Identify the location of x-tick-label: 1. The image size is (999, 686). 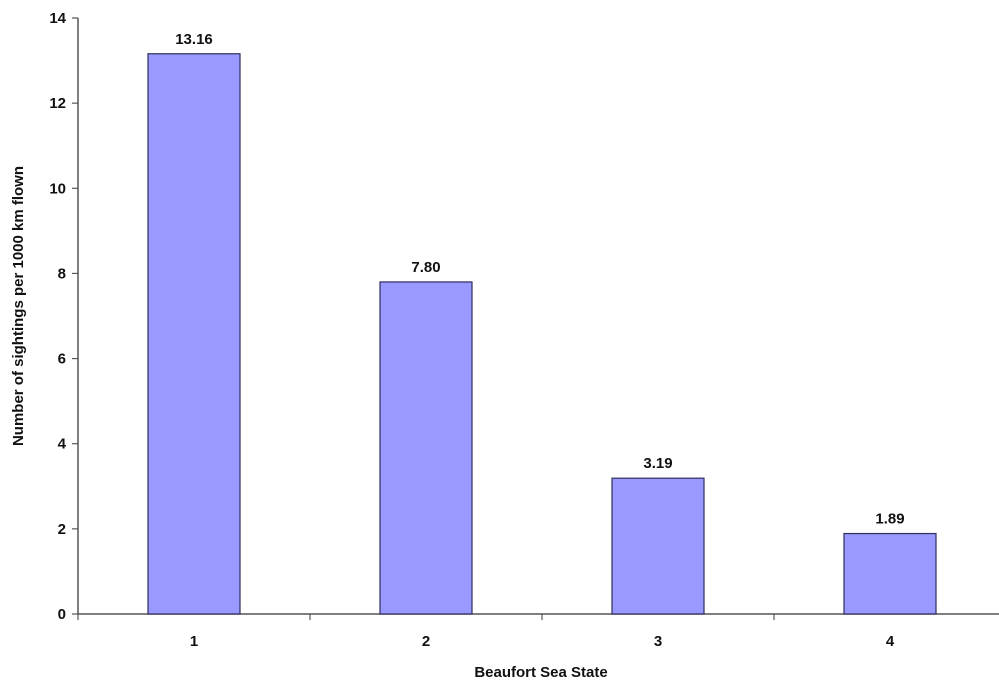
(194, 641).